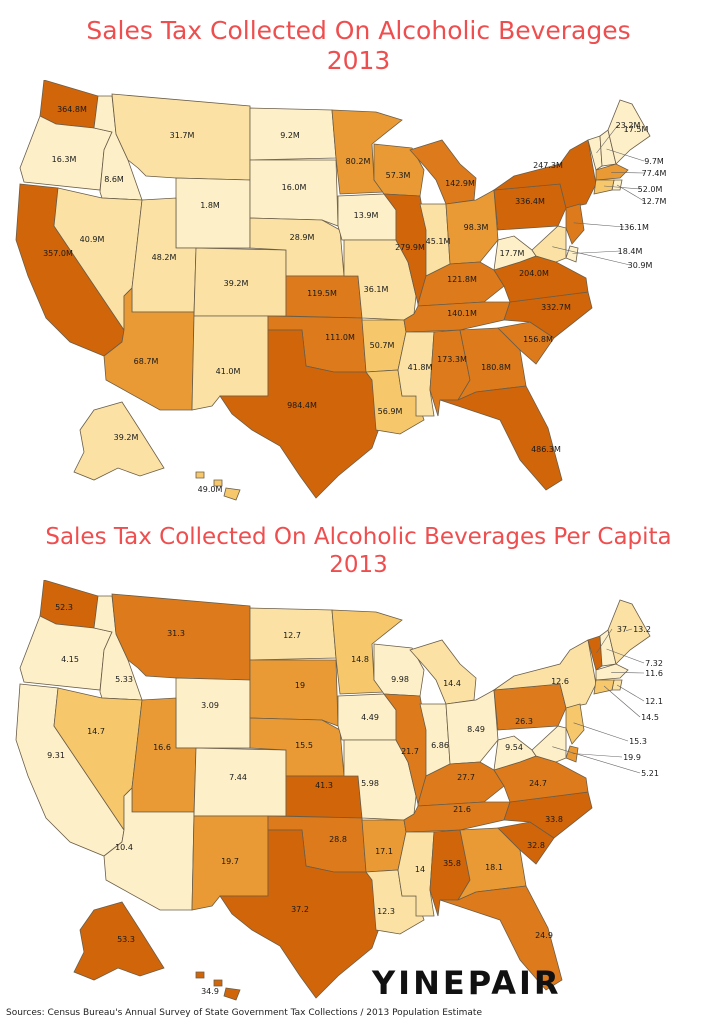 The image size is (717, 1024). Describe the element at coordinates (420, 869) in the screenshot. I see `value-label-ms: 14` at that location.